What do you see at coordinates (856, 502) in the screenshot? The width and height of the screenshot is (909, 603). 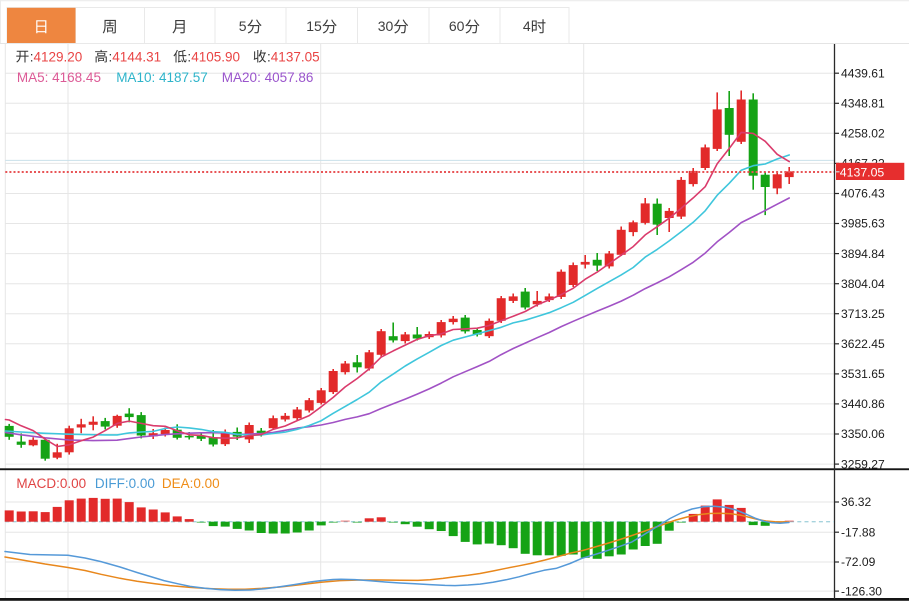 I see `svg-text: 36.32` at bounding box center [856, 502].